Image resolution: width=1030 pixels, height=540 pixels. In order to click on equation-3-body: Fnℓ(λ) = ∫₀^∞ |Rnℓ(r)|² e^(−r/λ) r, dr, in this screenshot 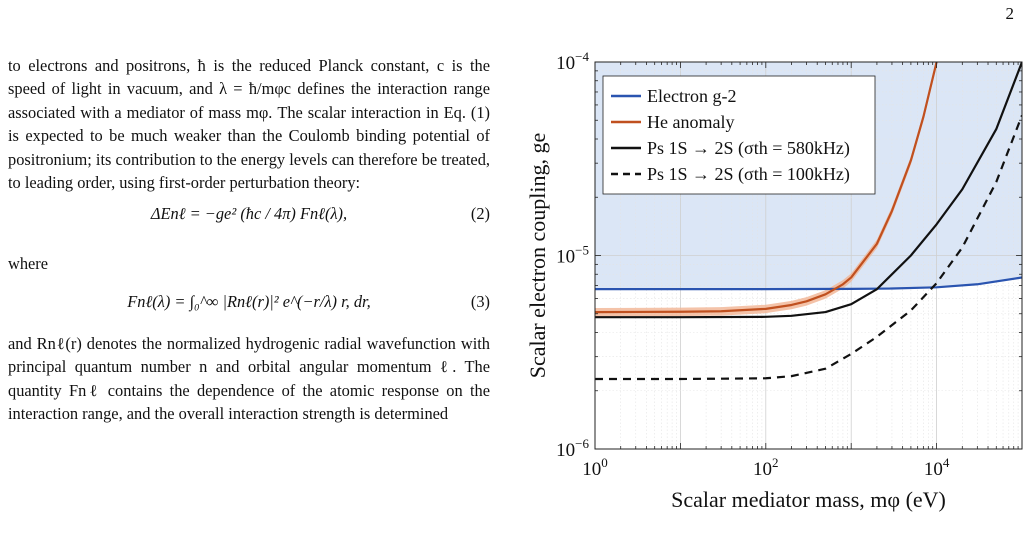, I will do `click(249, 301)`.